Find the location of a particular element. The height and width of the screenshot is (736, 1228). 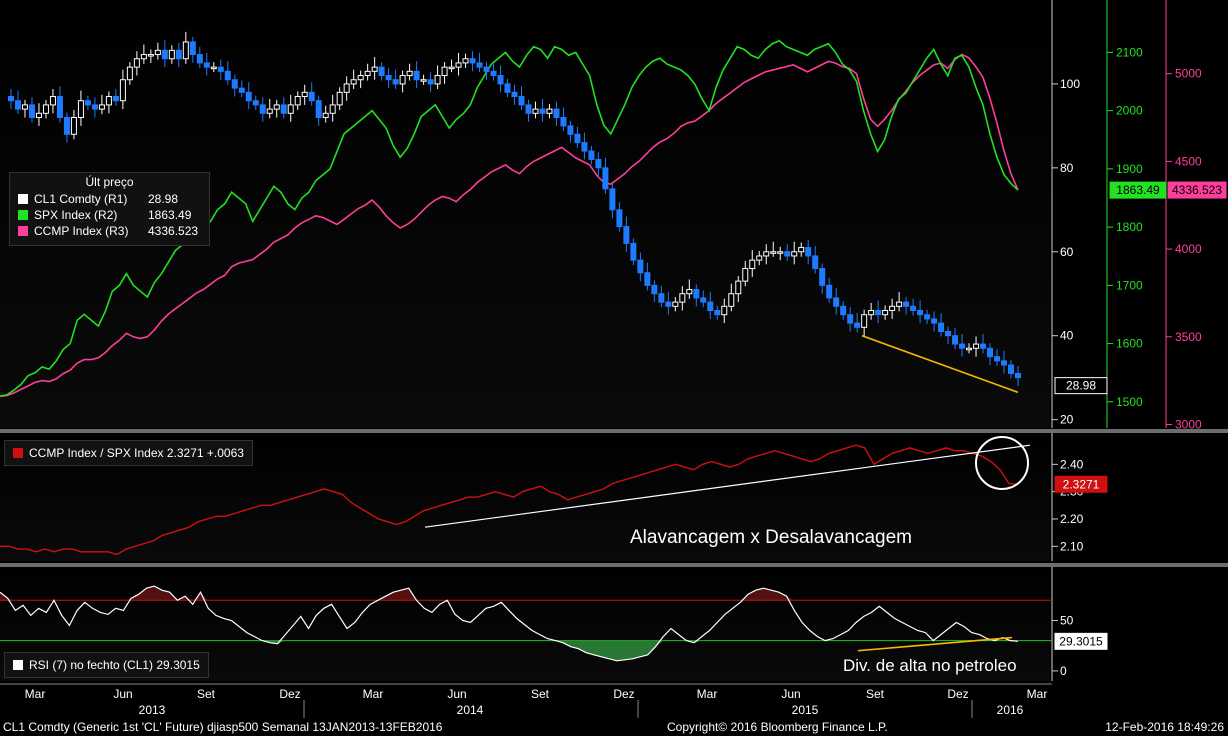

x-axis-year-label: 2013 is located at coordinates (152, 710).